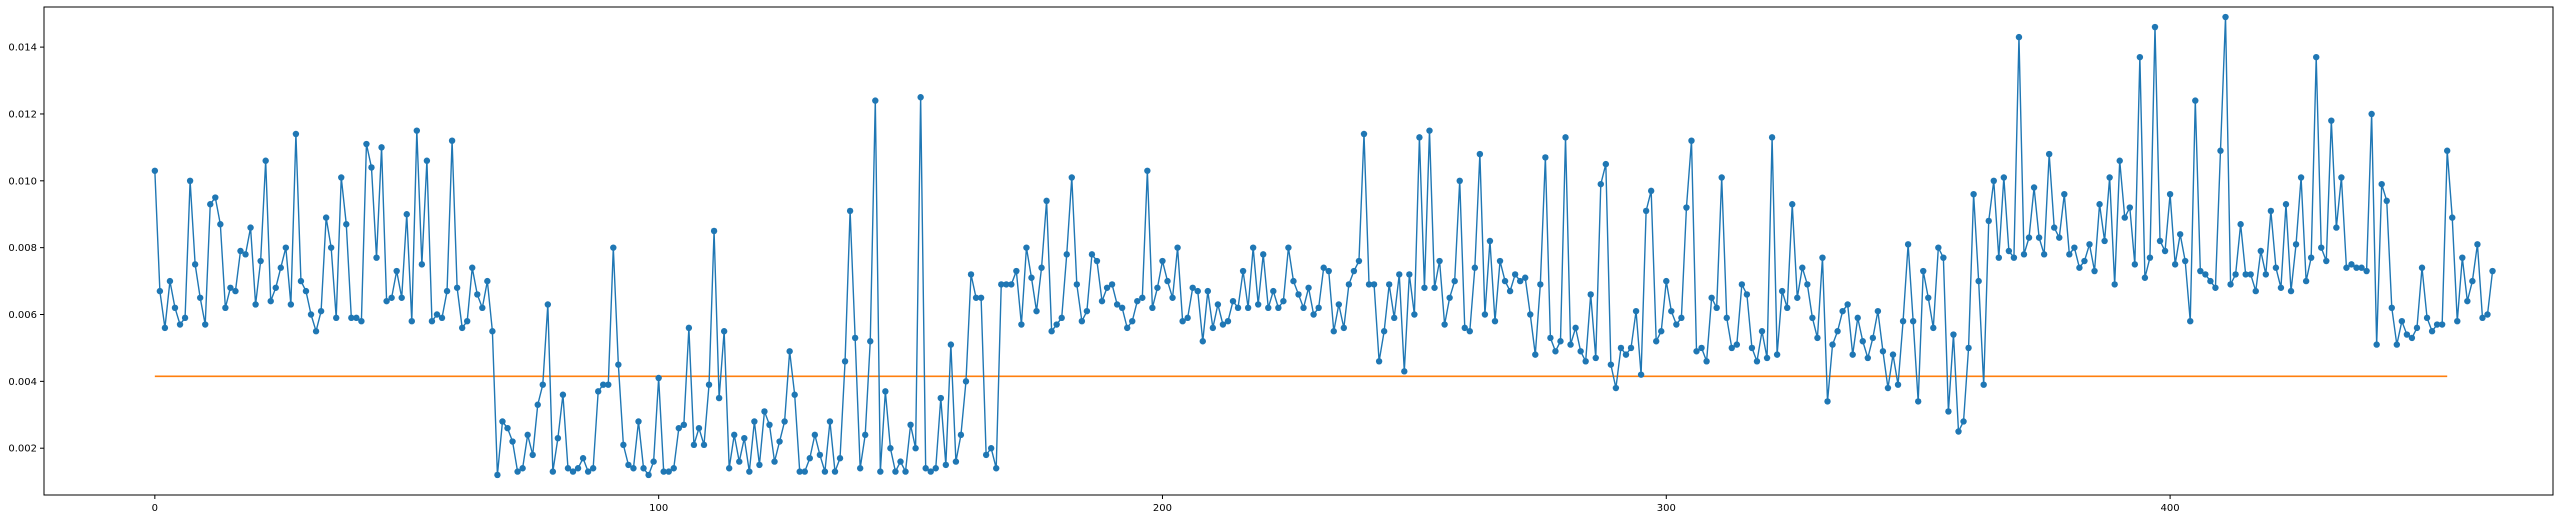 This screenshot has height=520, width=2560. Describe the element at coordinates (2170, 508) in the screenshot. I see `x-tick-label: 400` at that location.